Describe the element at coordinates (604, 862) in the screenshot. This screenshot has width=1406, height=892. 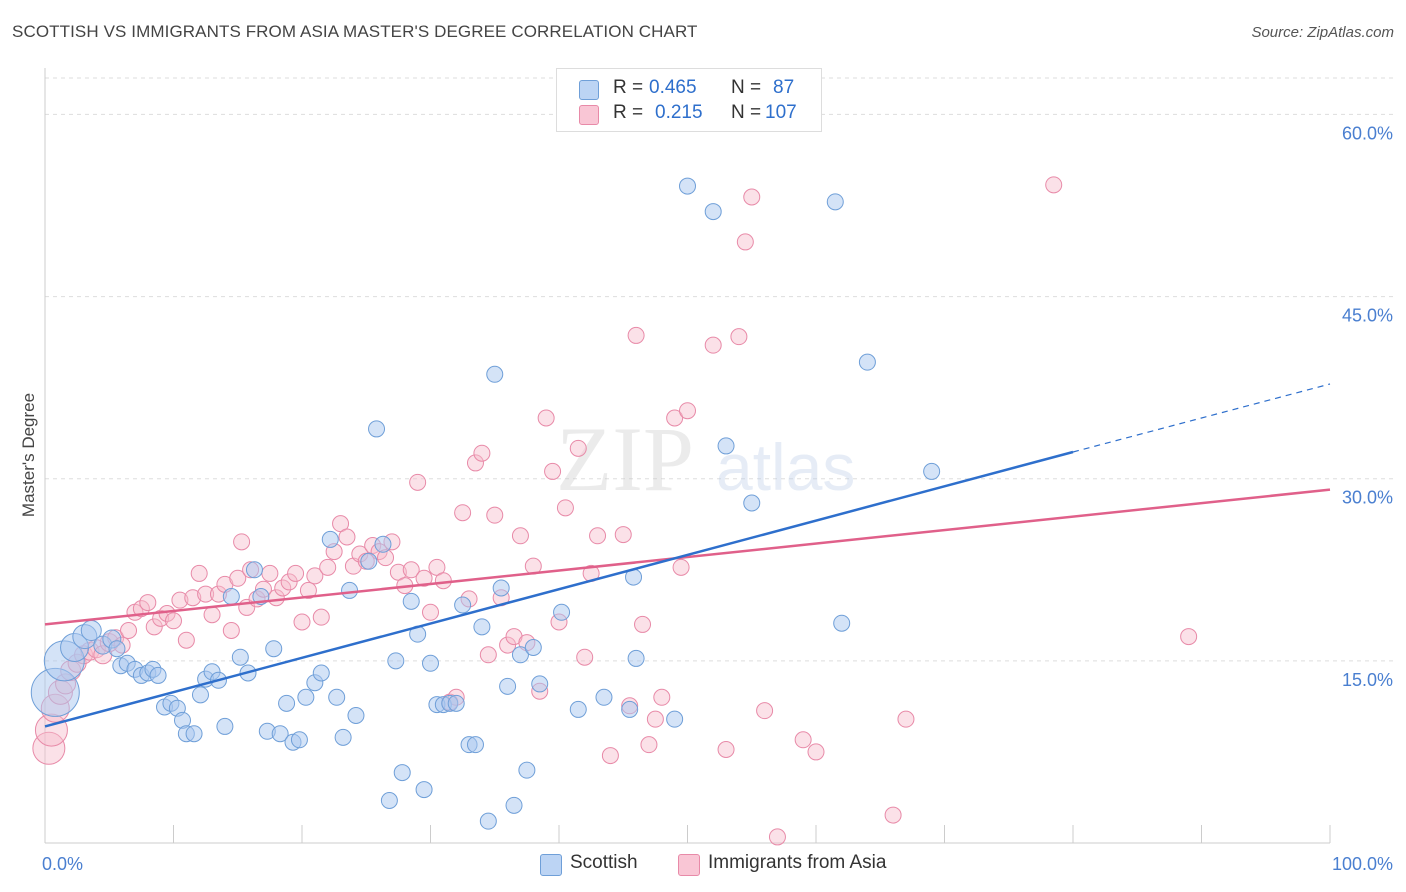
I see `bottom-legend-label: Scottish` at that location.